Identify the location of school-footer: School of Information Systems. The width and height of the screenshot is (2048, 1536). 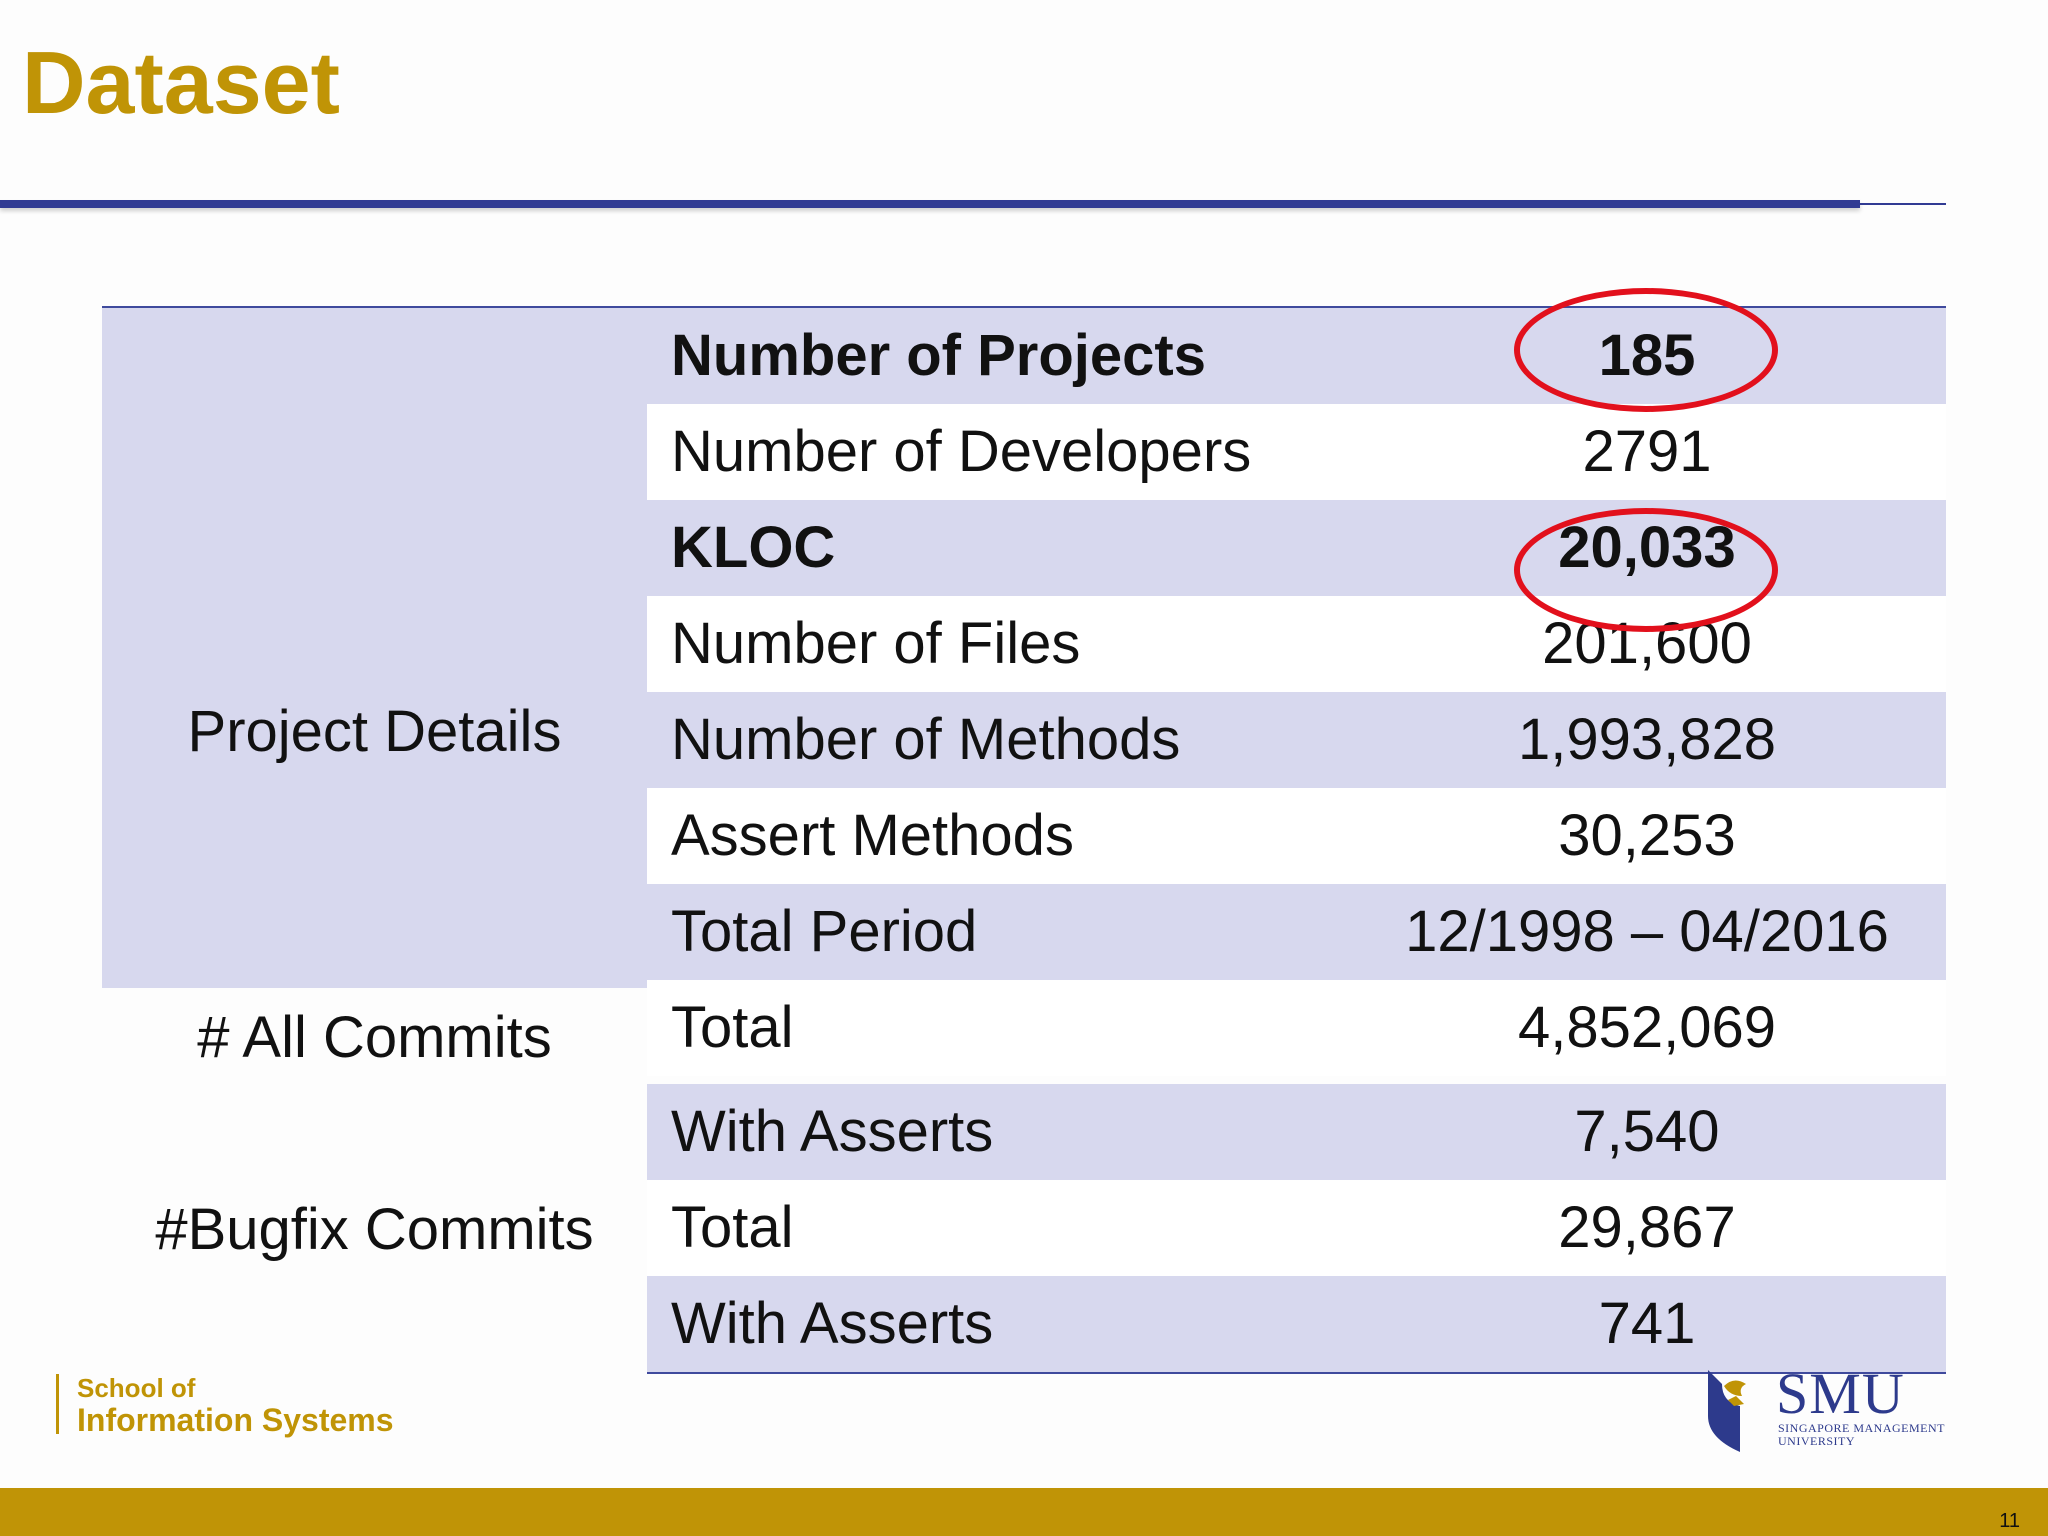
(225, 1405).